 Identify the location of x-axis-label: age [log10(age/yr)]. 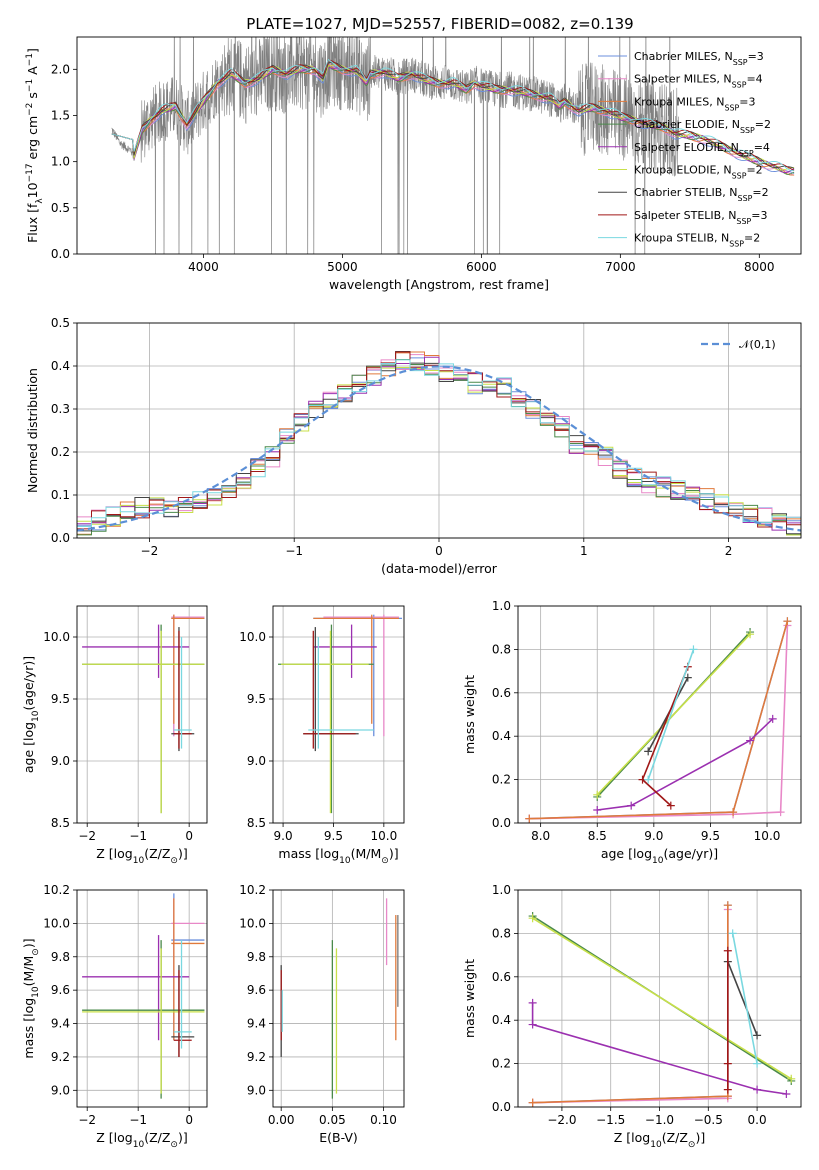
(659, 856).